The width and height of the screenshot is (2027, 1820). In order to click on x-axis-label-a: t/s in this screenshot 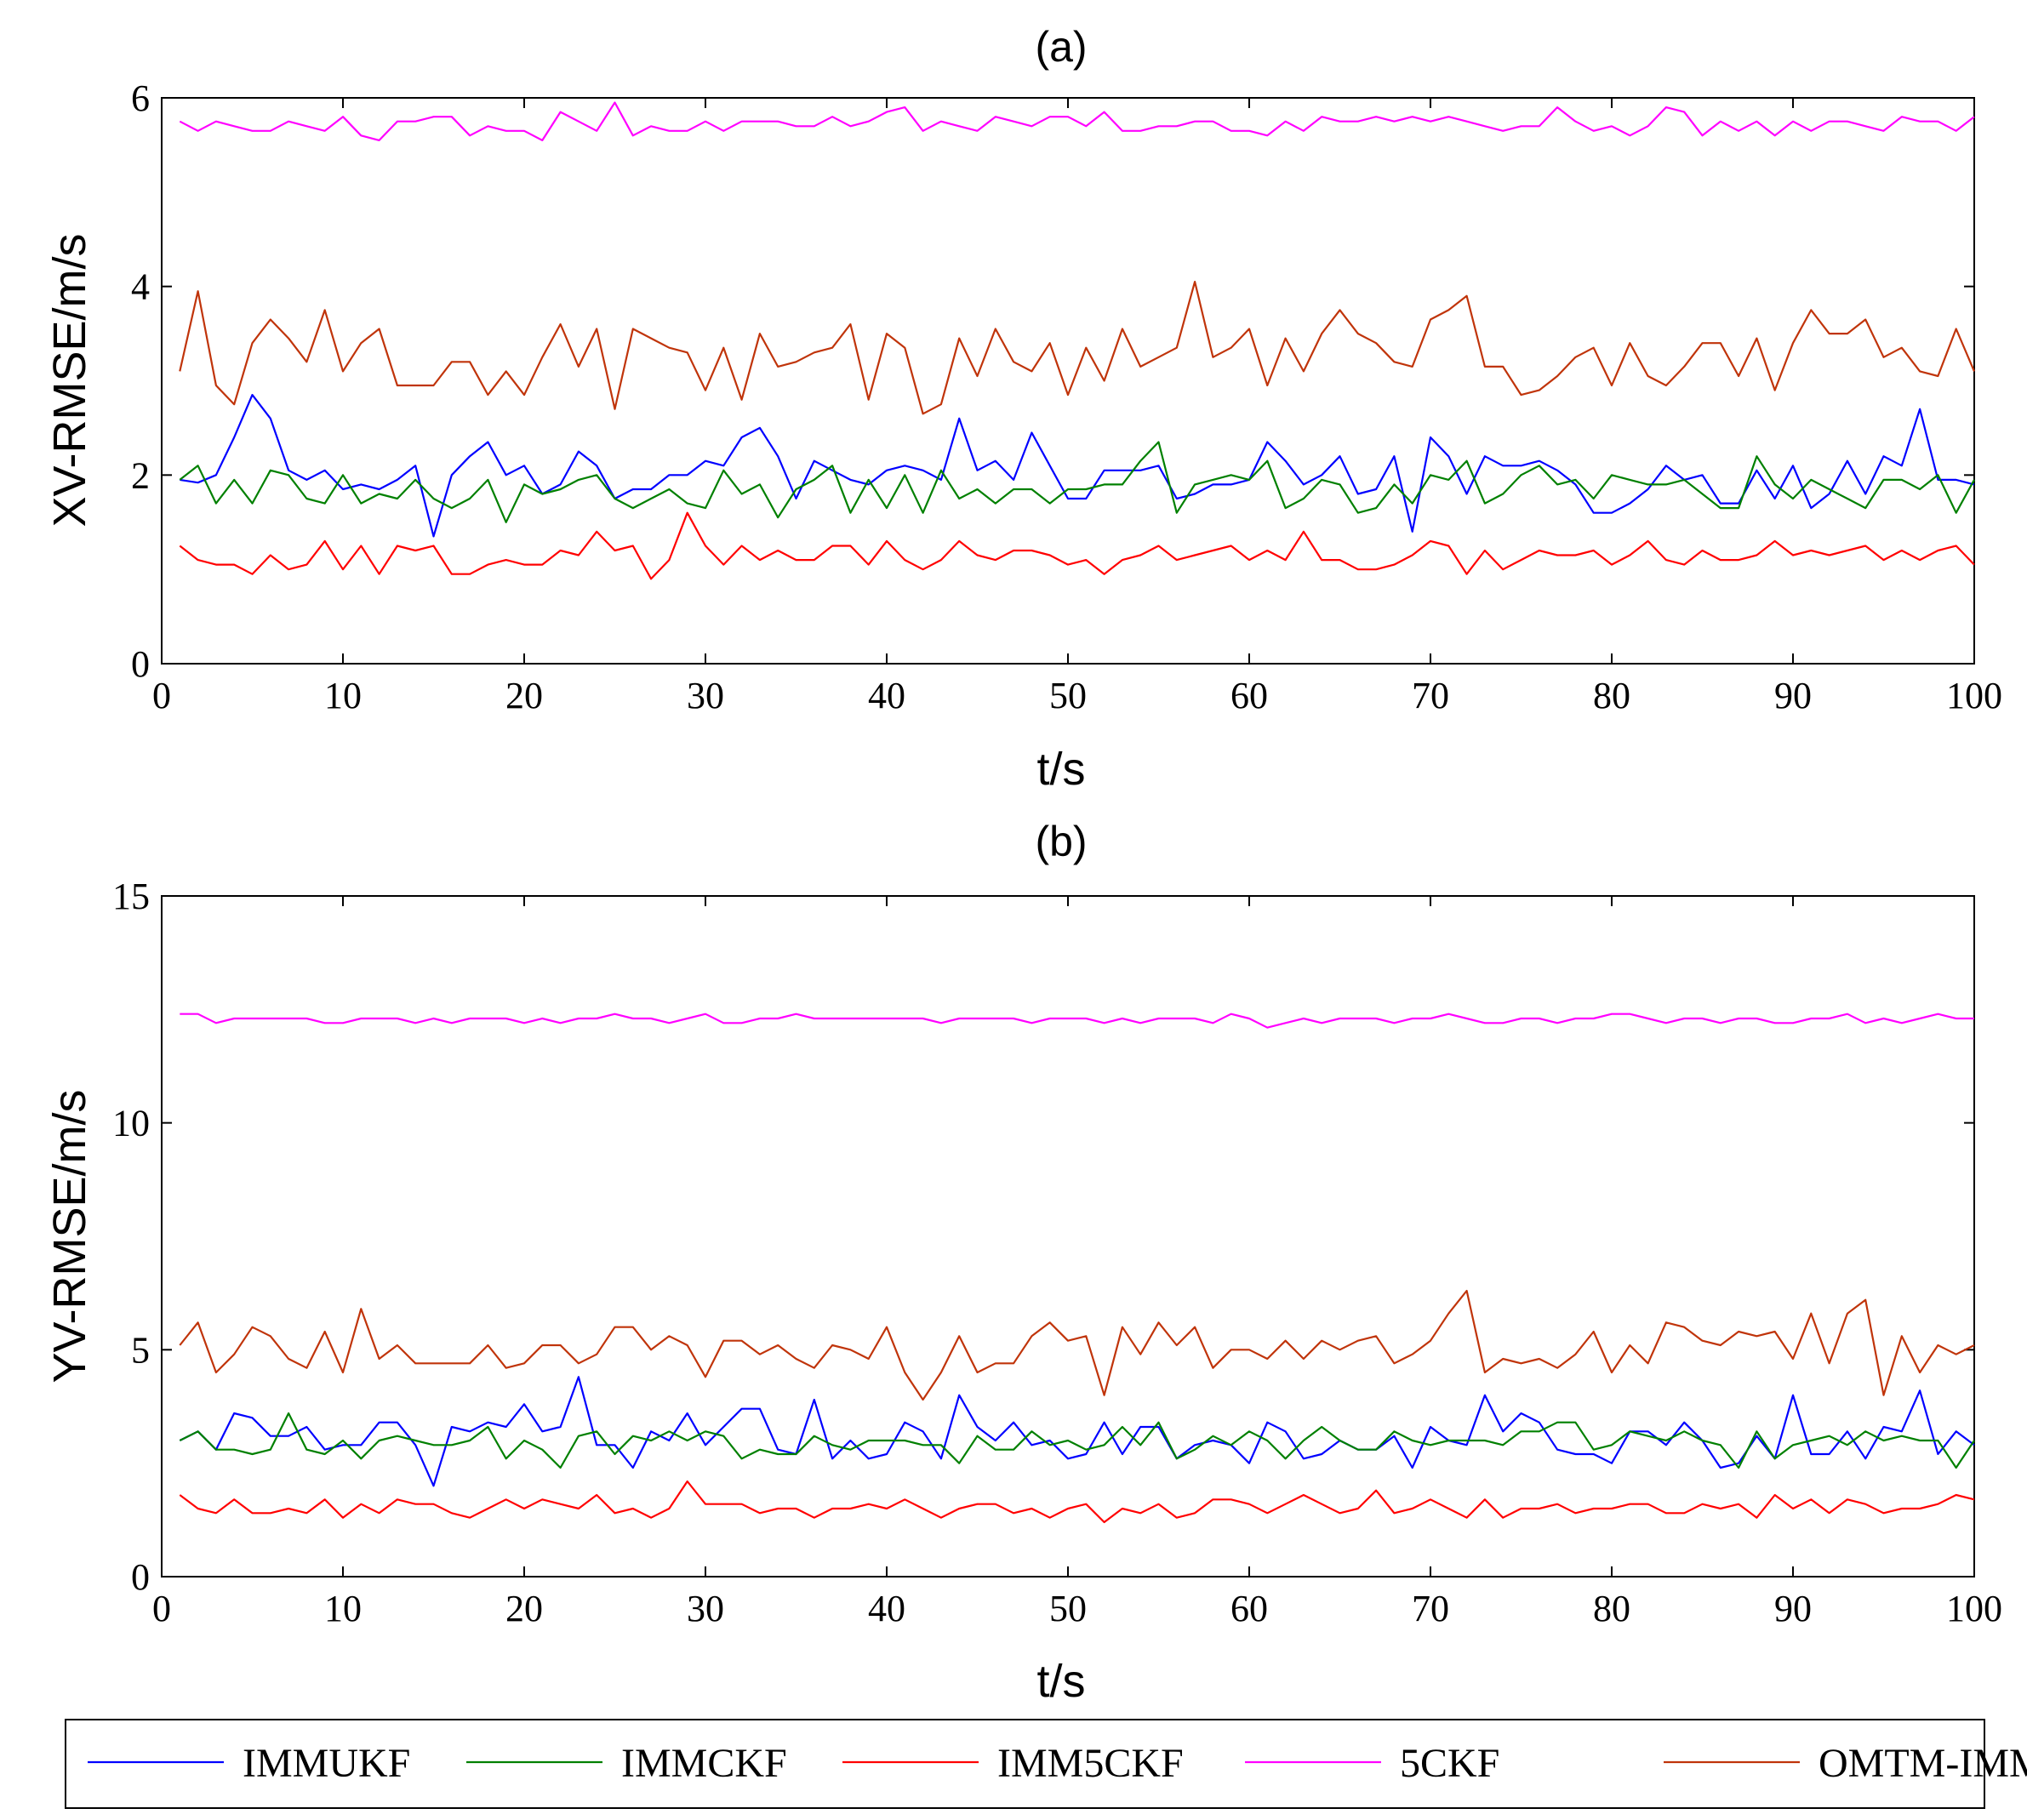, I will do `click(1060, 770)`.